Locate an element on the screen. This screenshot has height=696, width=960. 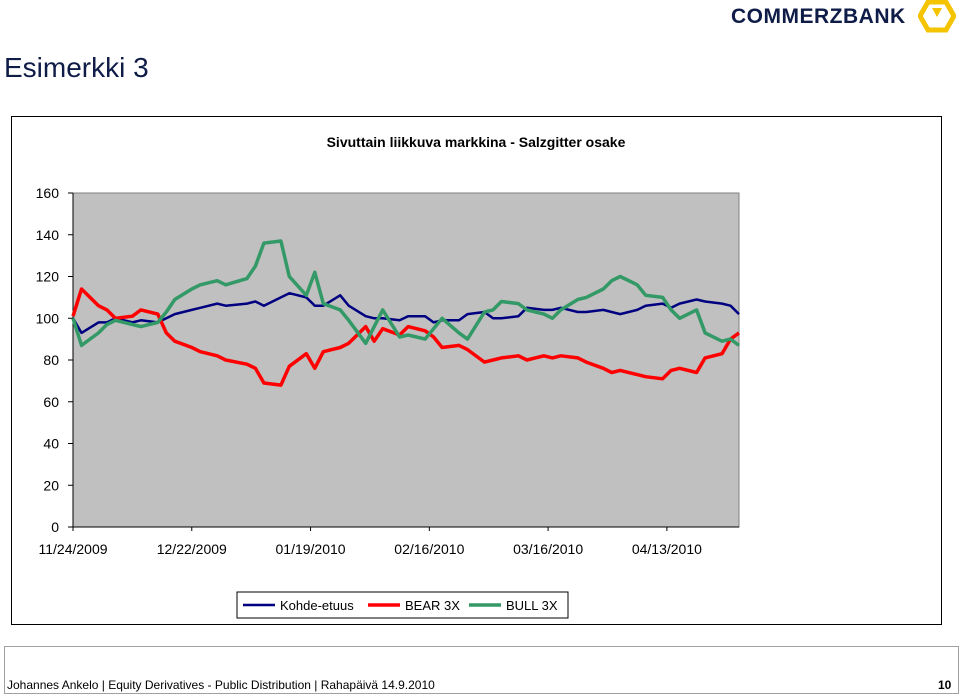
y-tick-label: 60 is located at coordinates (51, 402).